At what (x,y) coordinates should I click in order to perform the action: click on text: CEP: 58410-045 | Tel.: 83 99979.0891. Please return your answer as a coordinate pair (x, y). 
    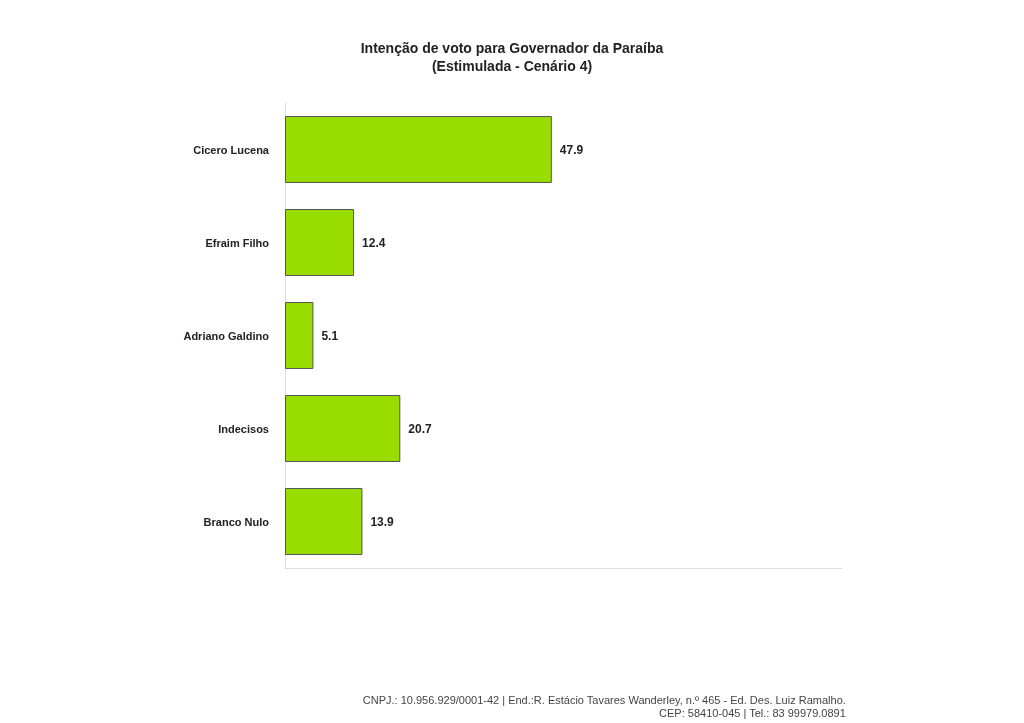
    Looking at the image, I should click on (752, 712).